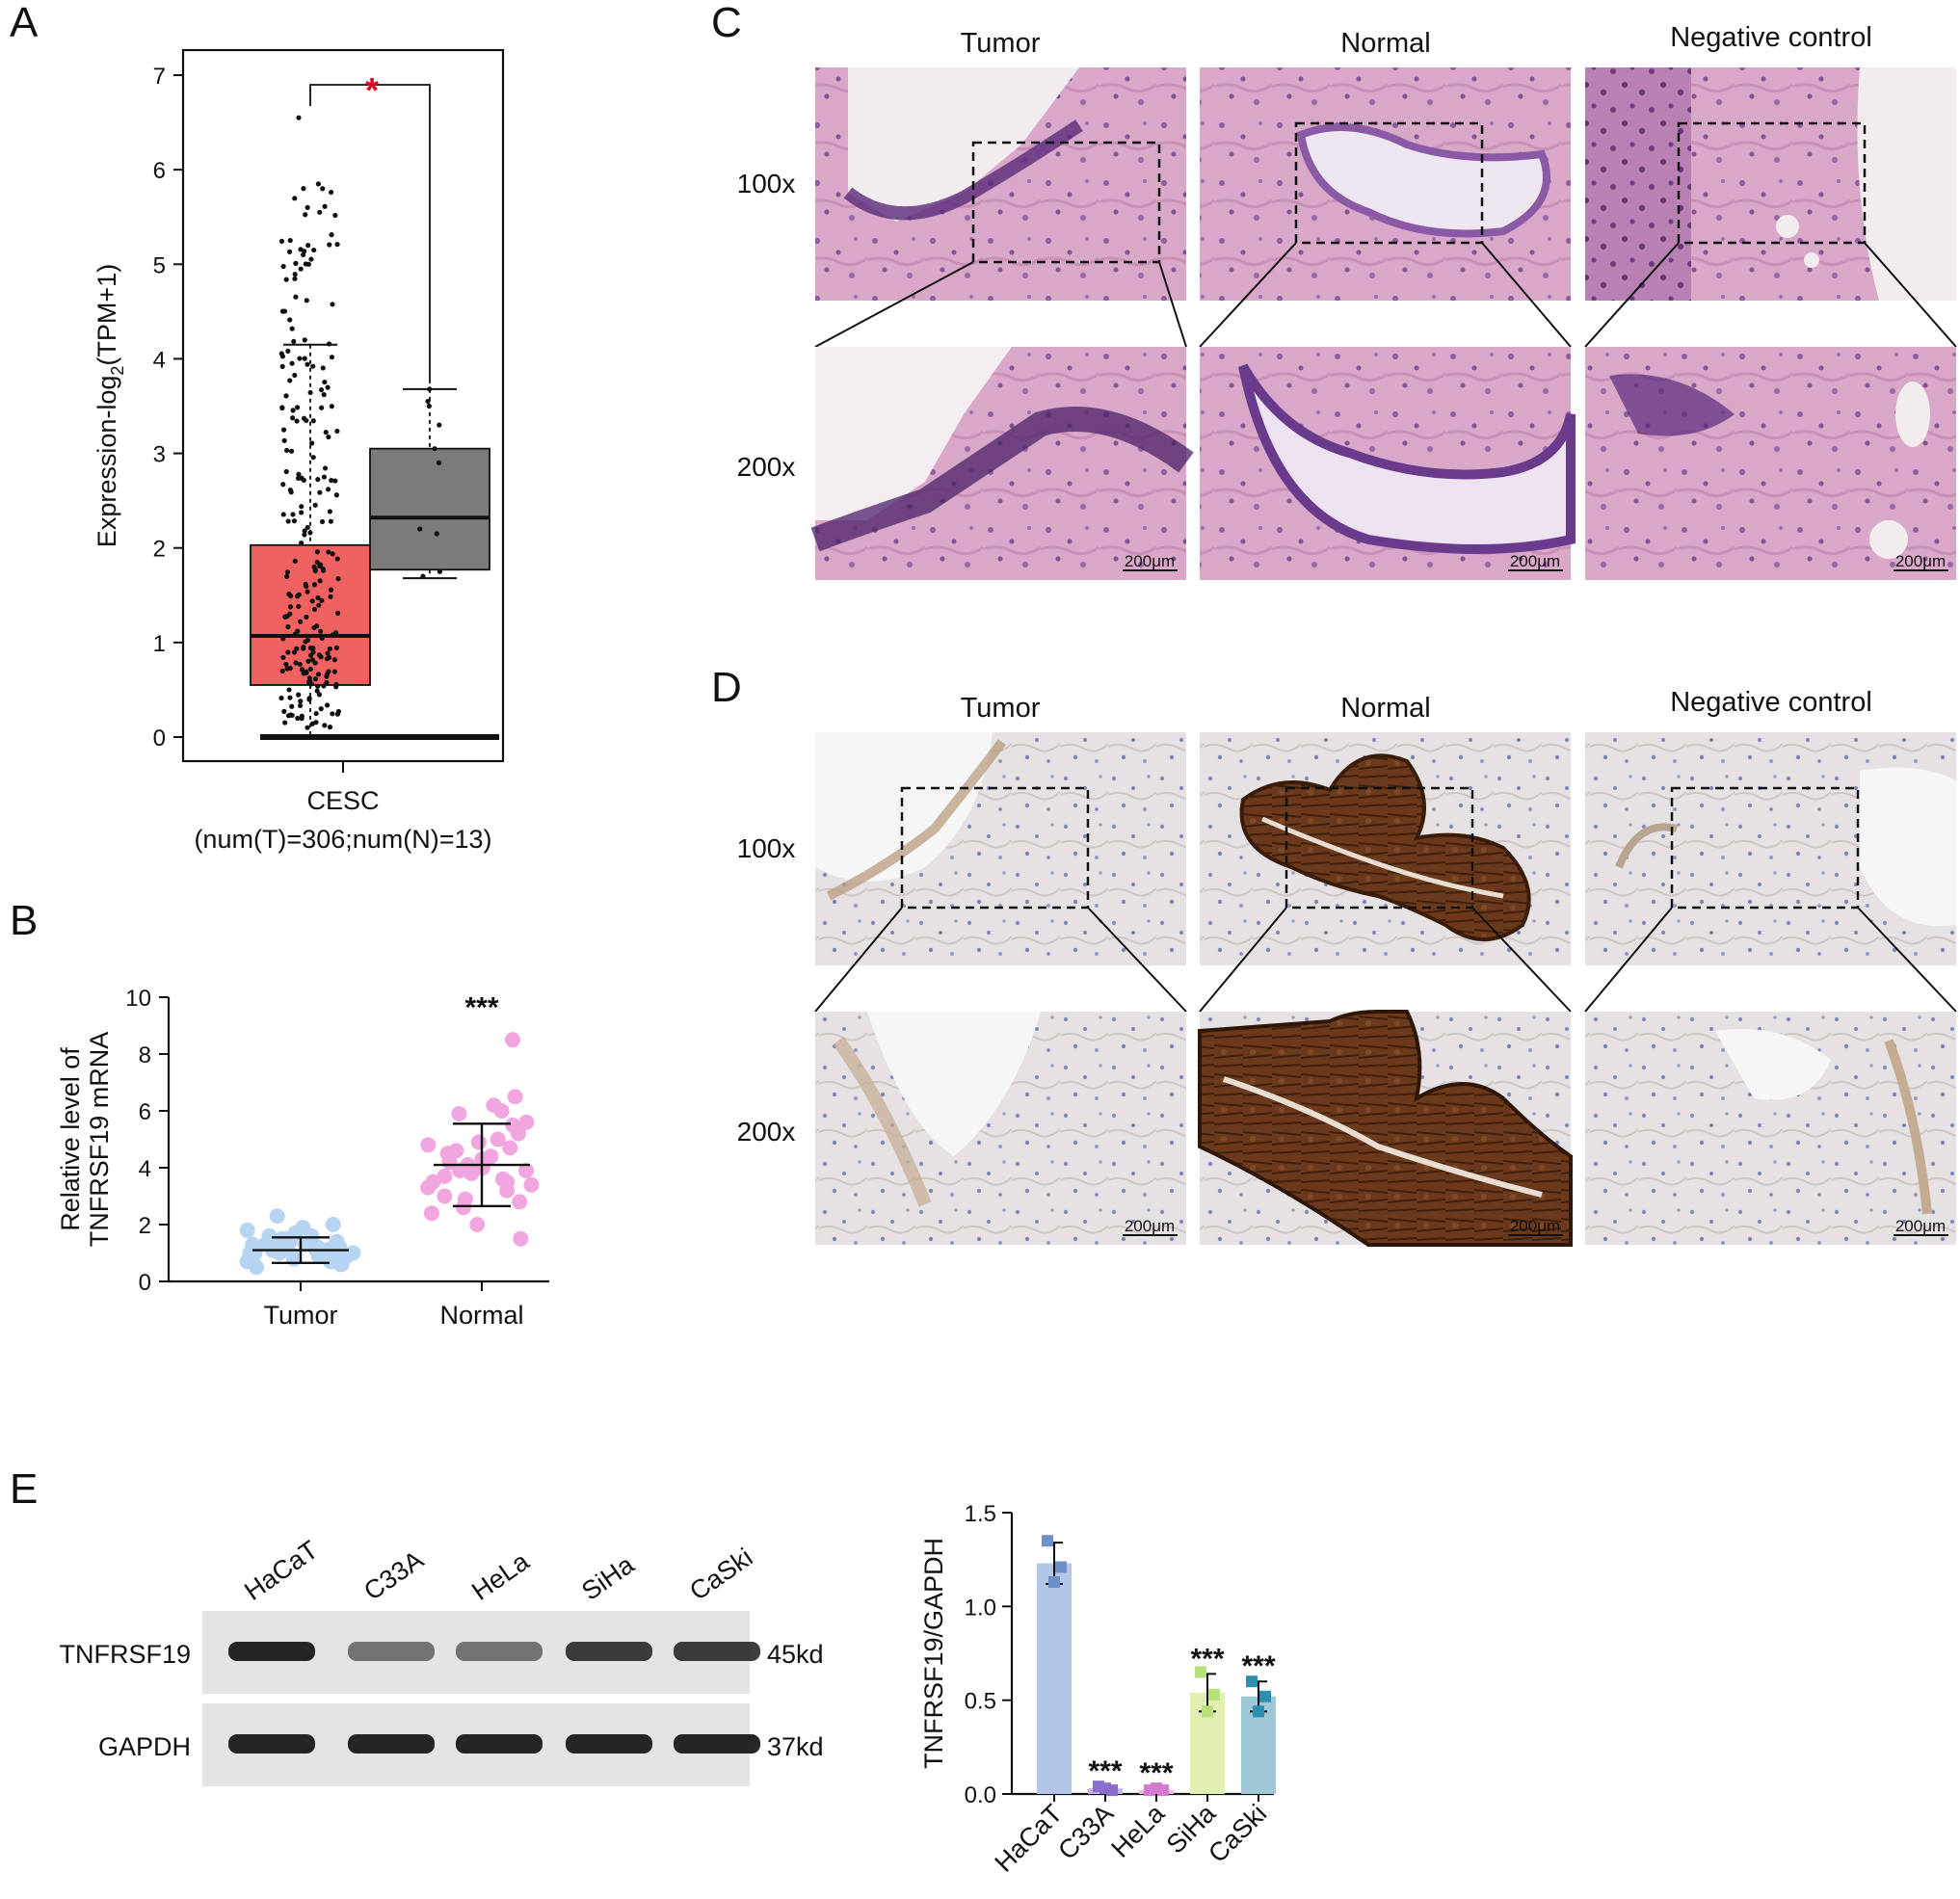 This screenshot has width=1960, height=1899. What do you see at coordinates (1002, 463) in the screenshot?
I see `c-image-tumor-200x` at bounding box center [1002, 463].